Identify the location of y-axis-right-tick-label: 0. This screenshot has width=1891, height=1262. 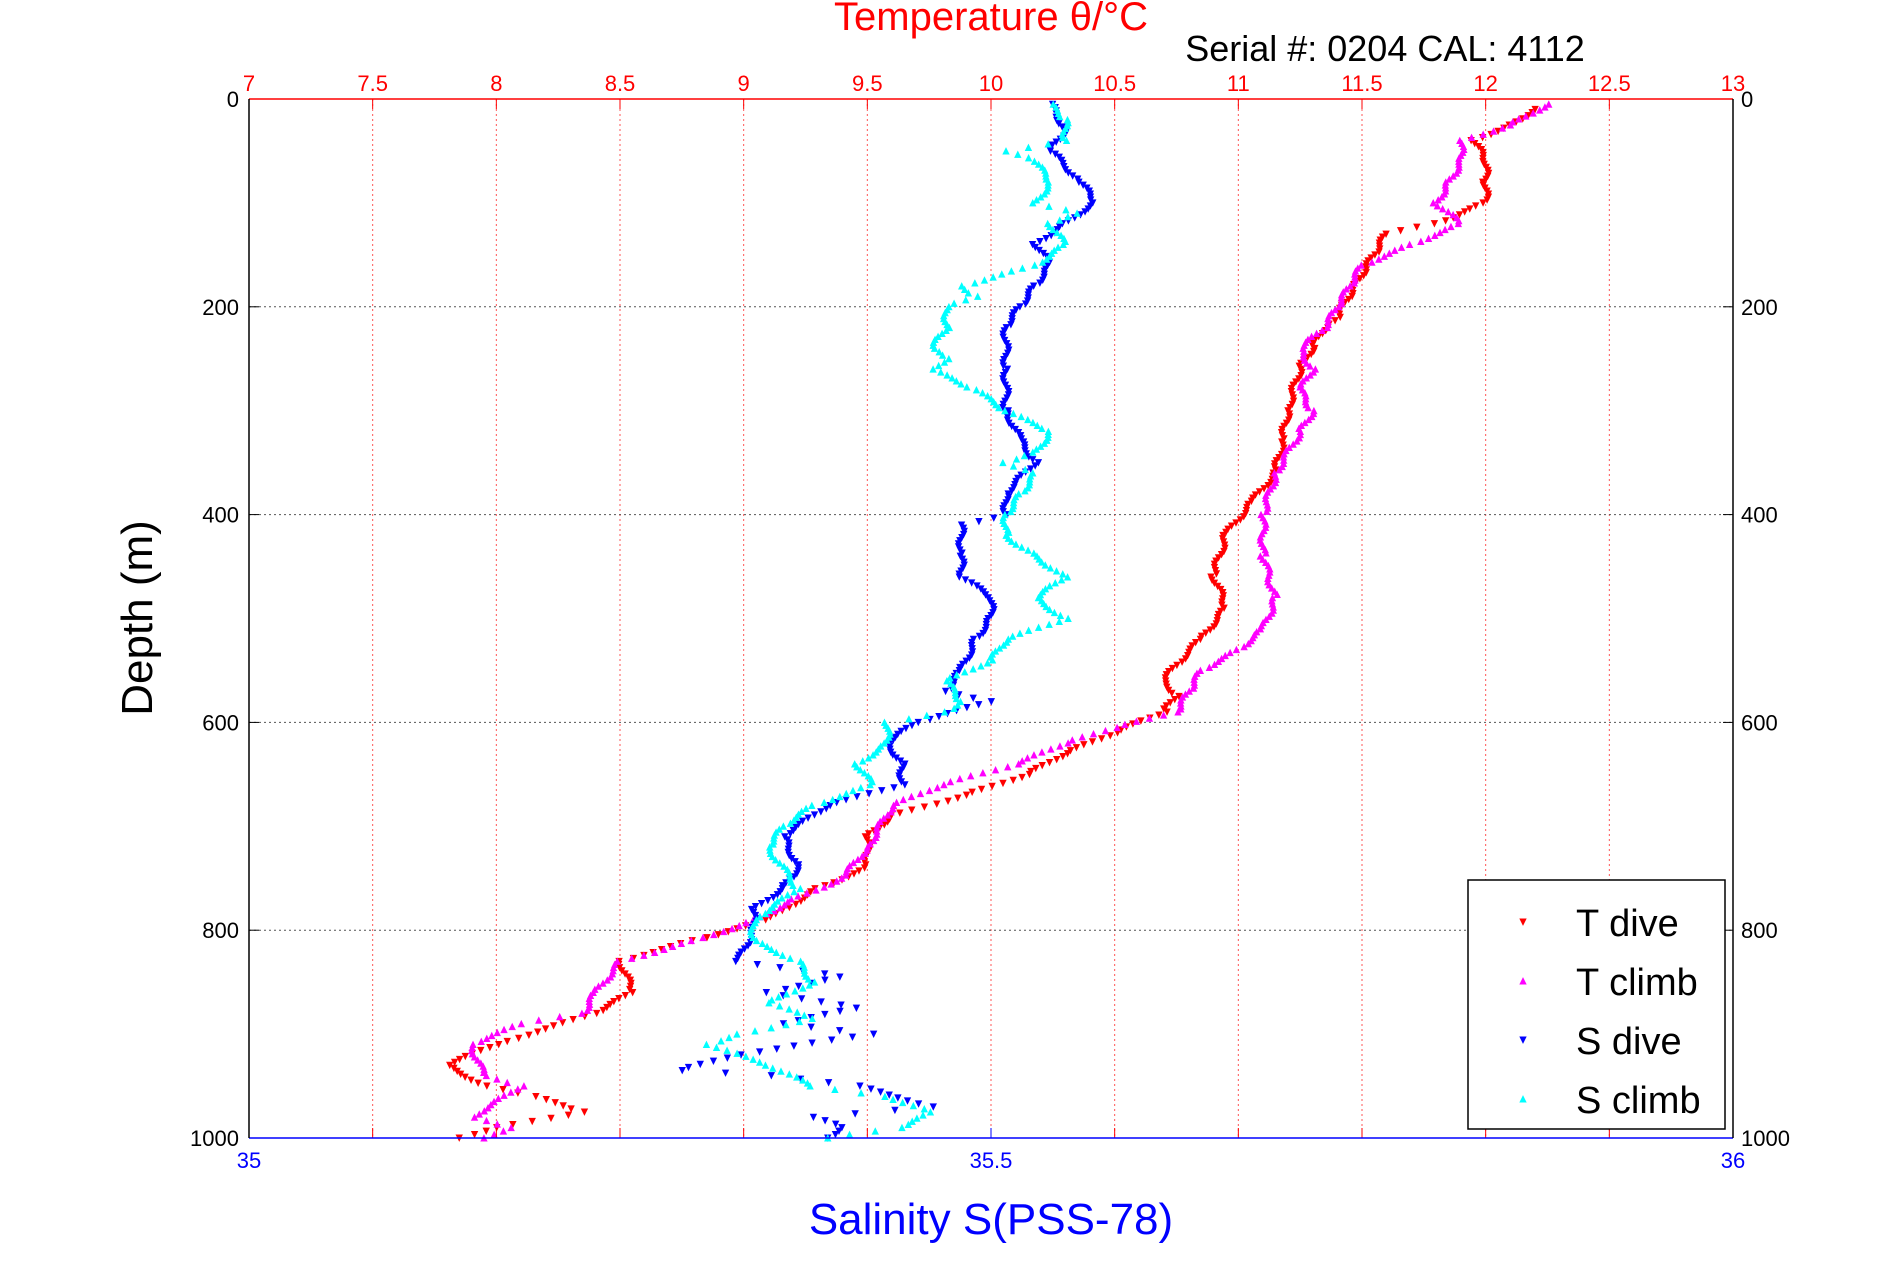
(1747, 99).